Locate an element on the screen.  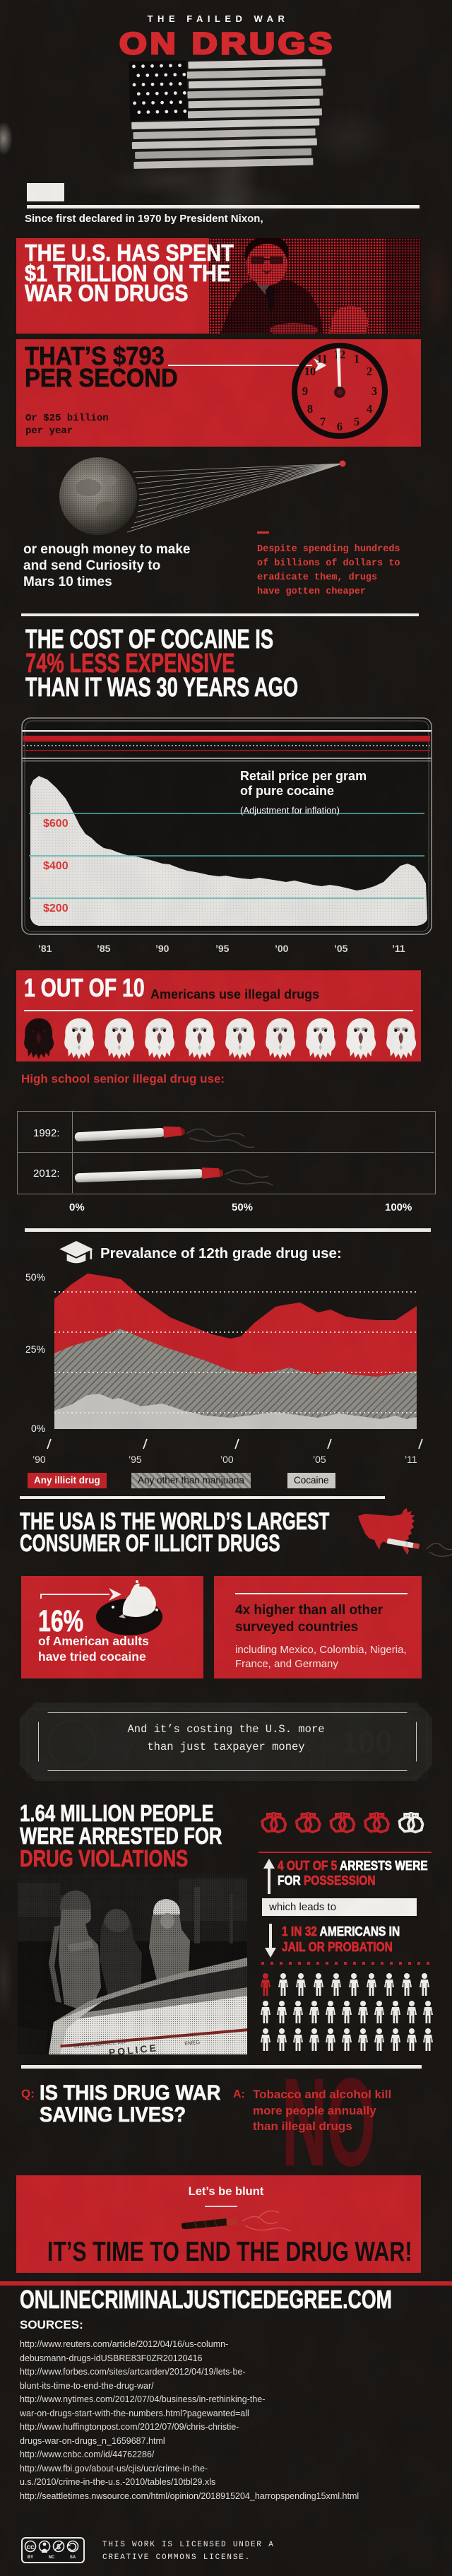
svg-text: 9 is located at coordinates (305, 391).